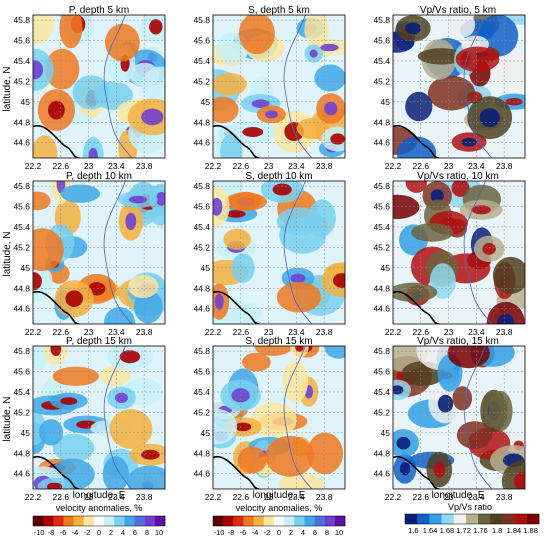  Describe the element at coordinates (99, 417) in the screenshot. I see `anomaly-field` at that location.